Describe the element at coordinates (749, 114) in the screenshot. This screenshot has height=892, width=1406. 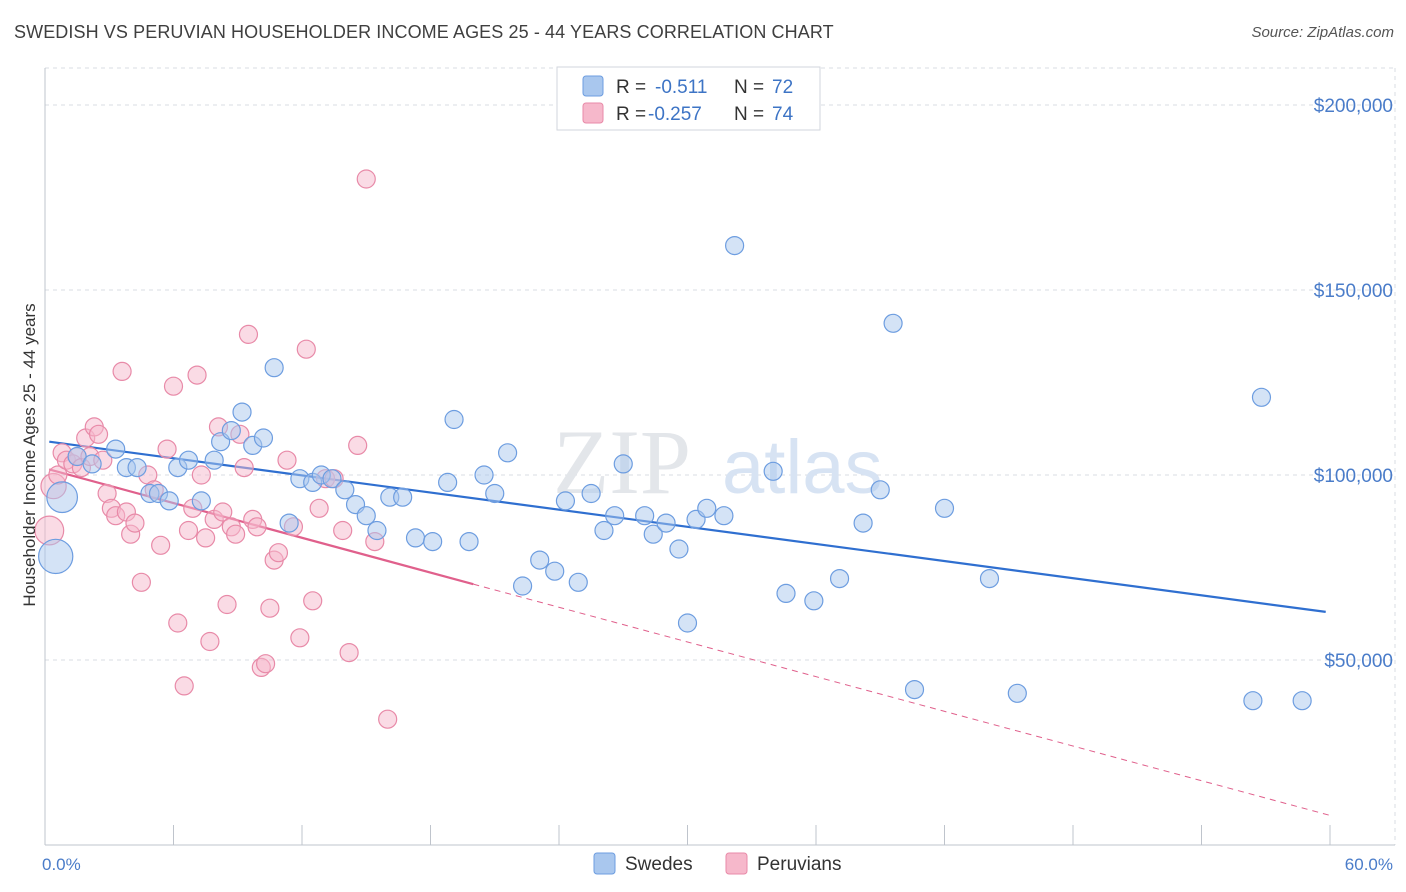
I see `legend-n-label-peruvians: N =` at that location.